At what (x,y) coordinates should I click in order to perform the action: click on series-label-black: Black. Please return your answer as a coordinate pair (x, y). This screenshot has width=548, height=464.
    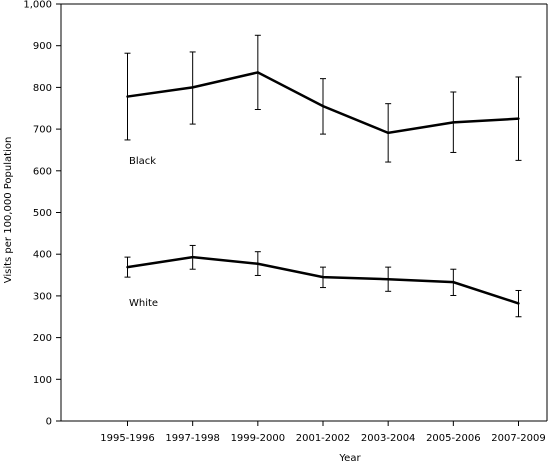
    Looking at the image, I should click on (142, 161).